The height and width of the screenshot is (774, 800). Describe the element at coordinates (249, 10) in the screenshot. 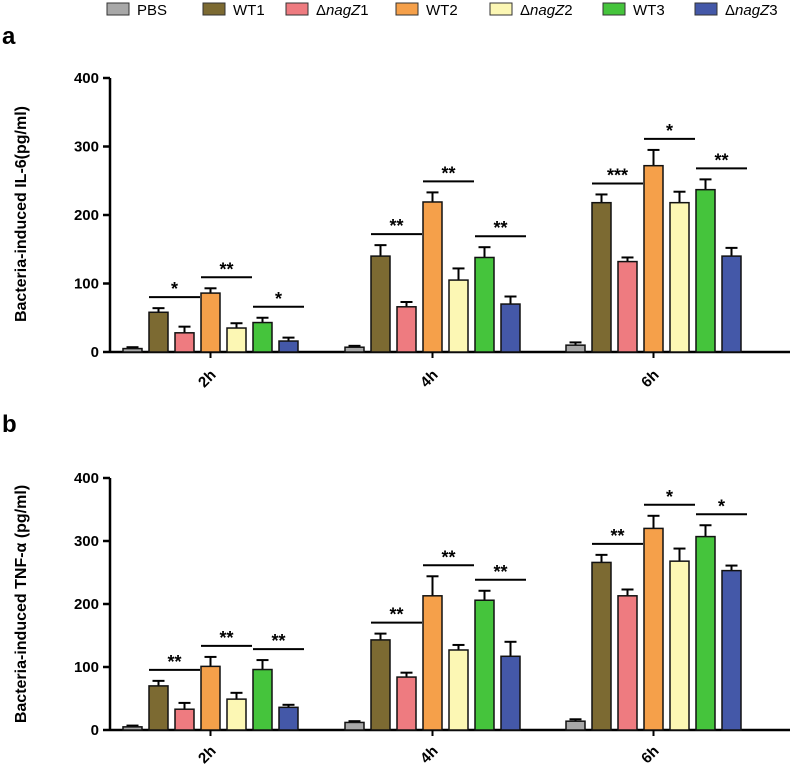

I see `legend-label-1: WT1` at that location.